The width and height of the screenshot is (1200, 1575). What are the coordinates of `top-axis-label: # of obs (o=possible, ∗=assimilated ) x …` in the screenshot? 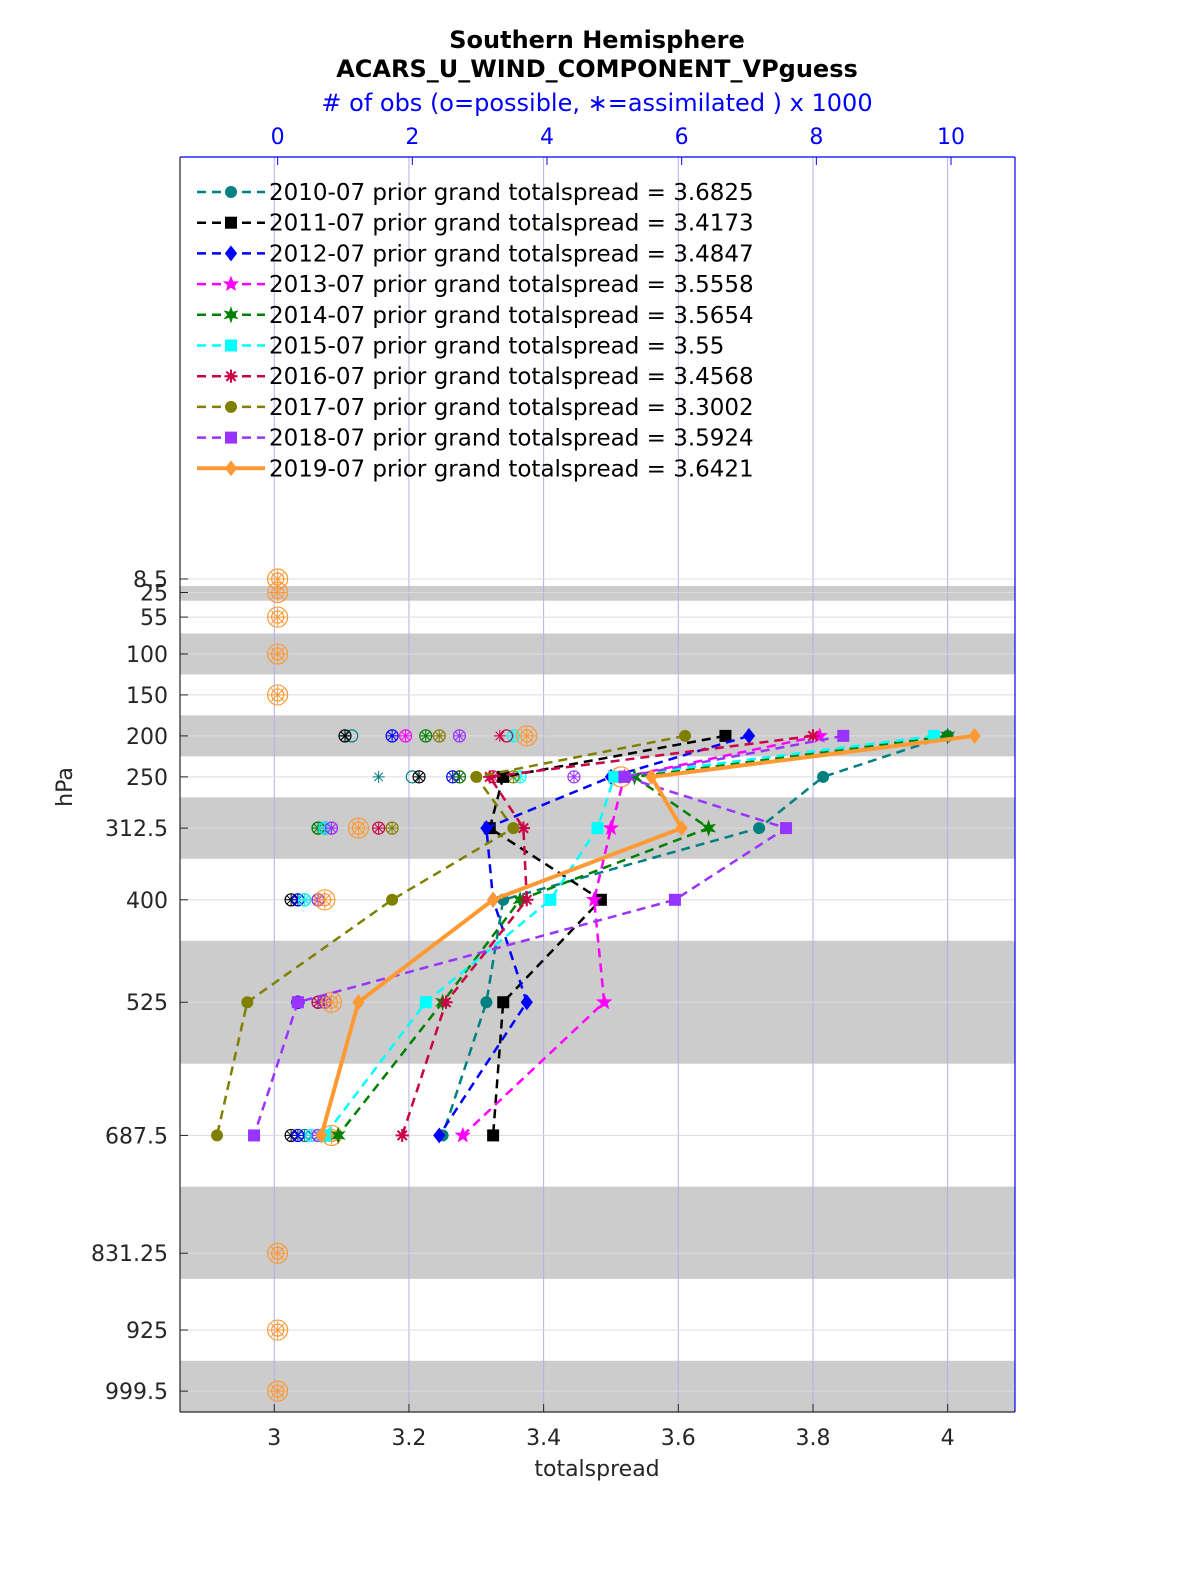 It's located at (596, 103).